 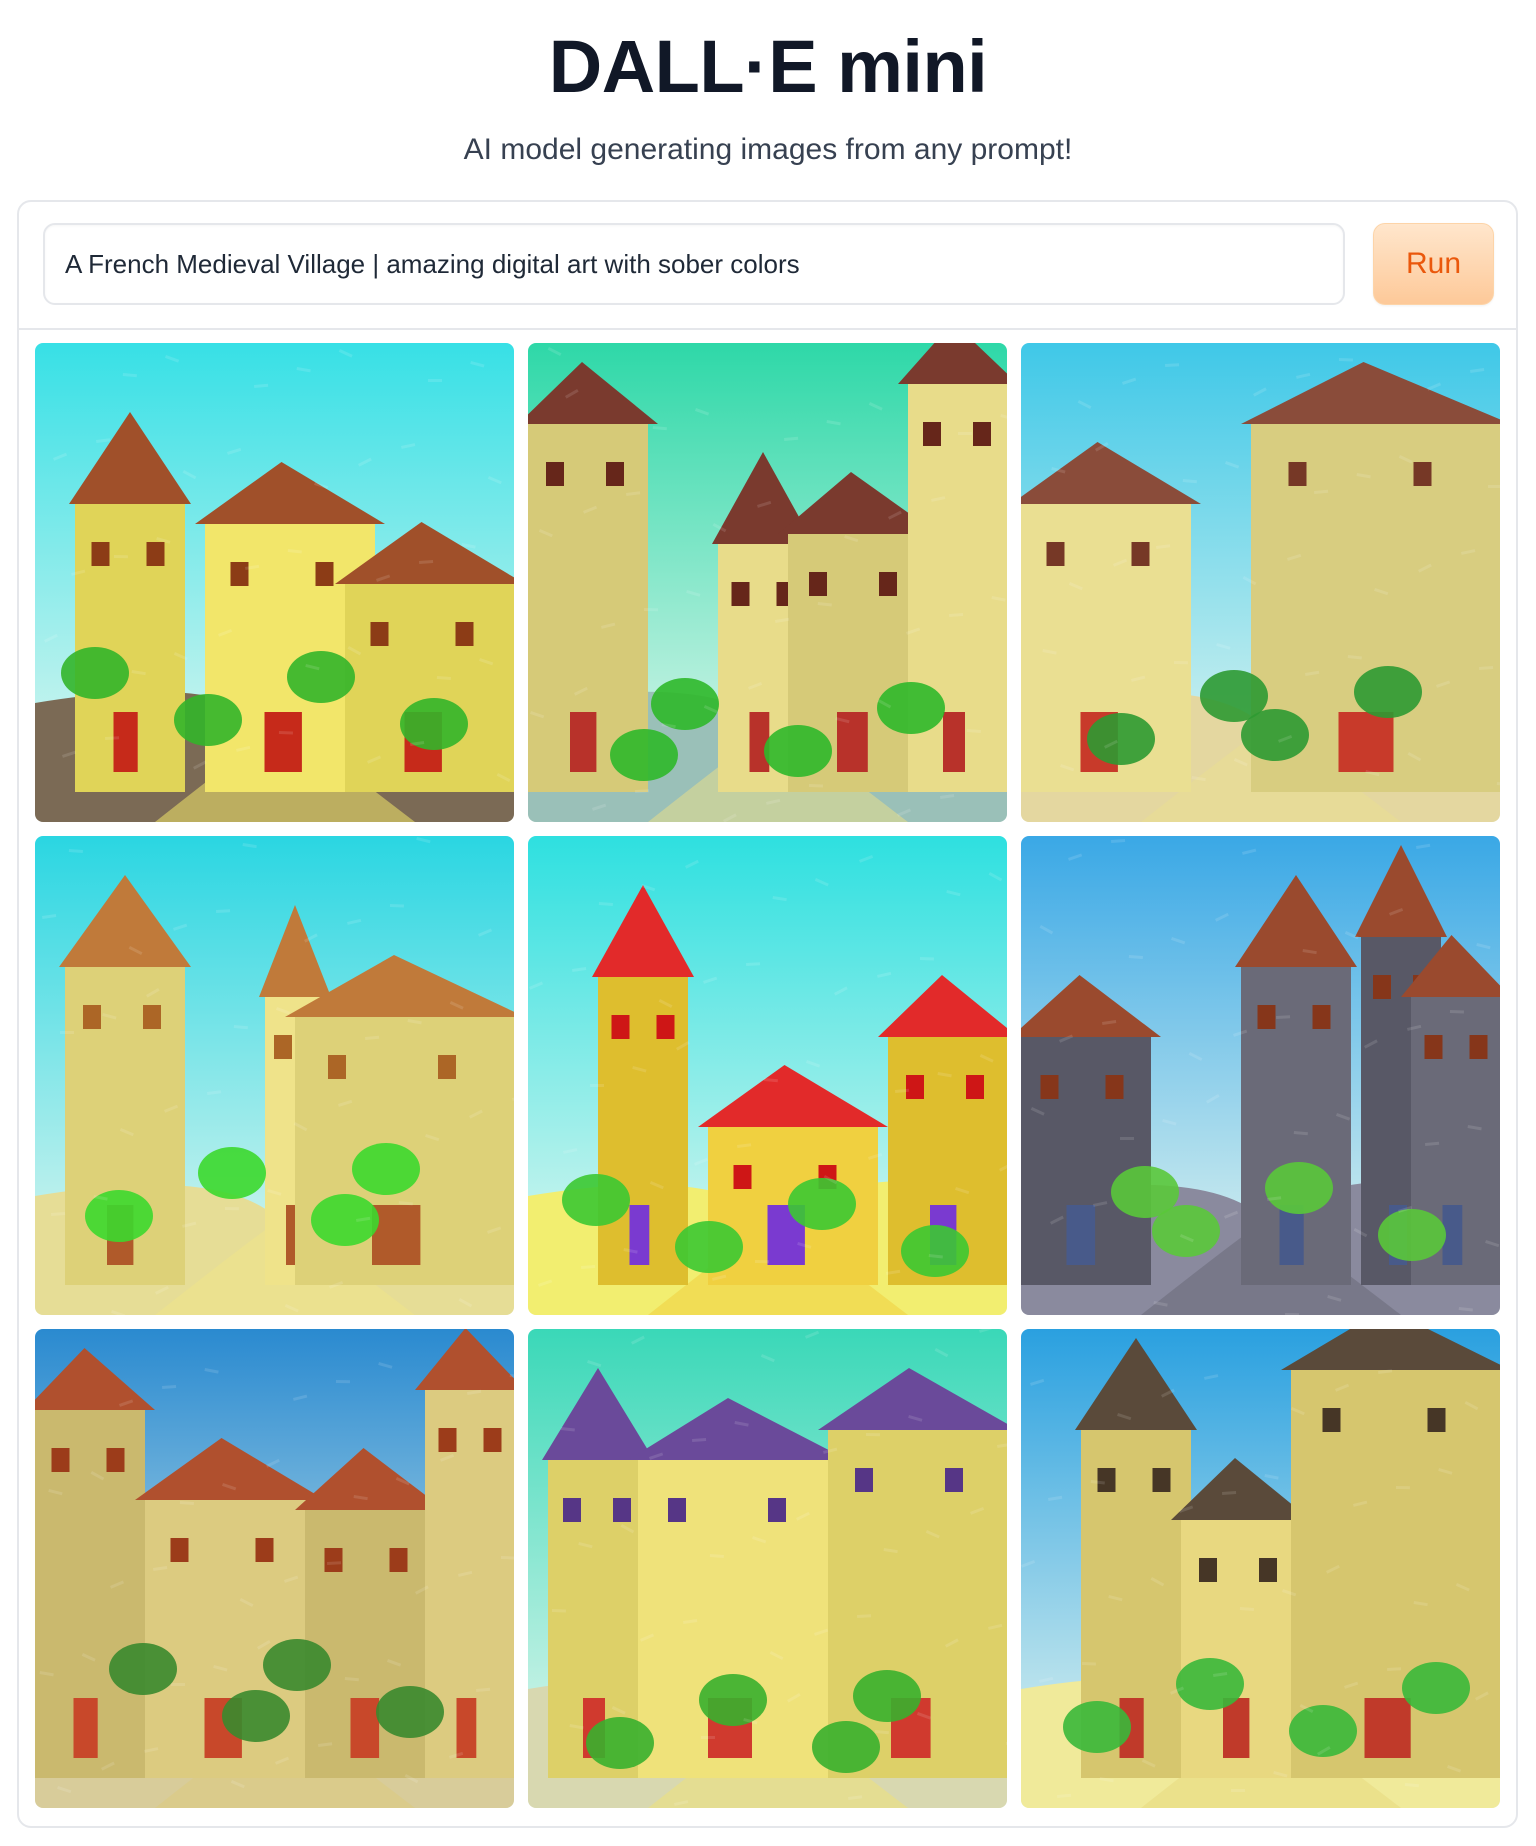 What do you see at coordinates (694, 264) in the screenshot?
I see `prompt-input` at bounding box center [694, 264].